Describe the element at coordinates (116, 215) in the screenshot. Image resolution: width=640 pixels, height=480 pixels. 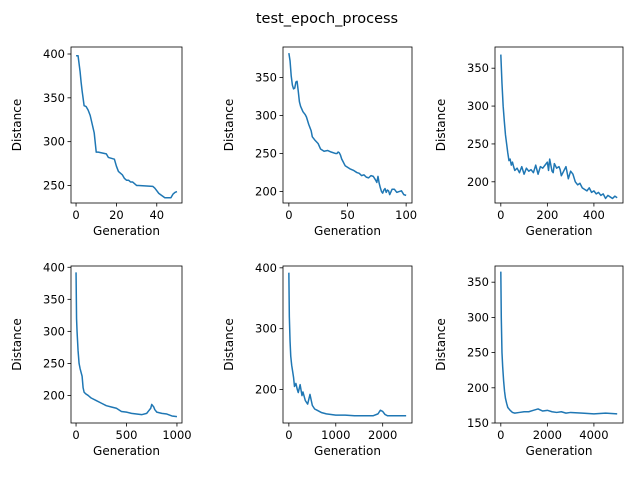
I see `x-tick-label: 20` at that location.